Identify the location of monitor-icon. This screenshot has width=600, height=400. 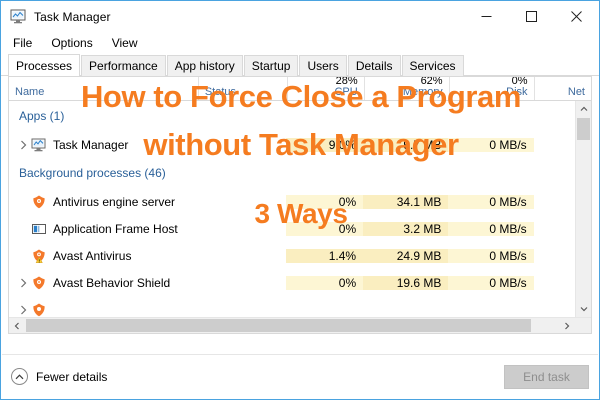
(39, 145).